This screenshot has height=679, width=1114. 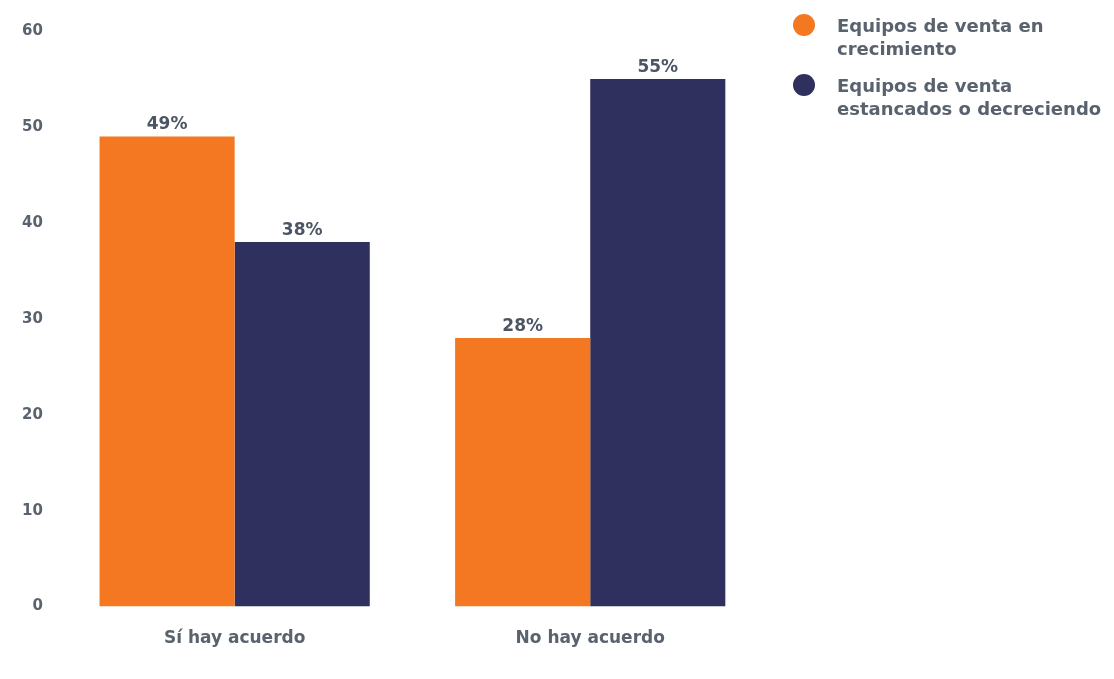 I want to click on y-tick-label: 0, so click(x=37, y=605).